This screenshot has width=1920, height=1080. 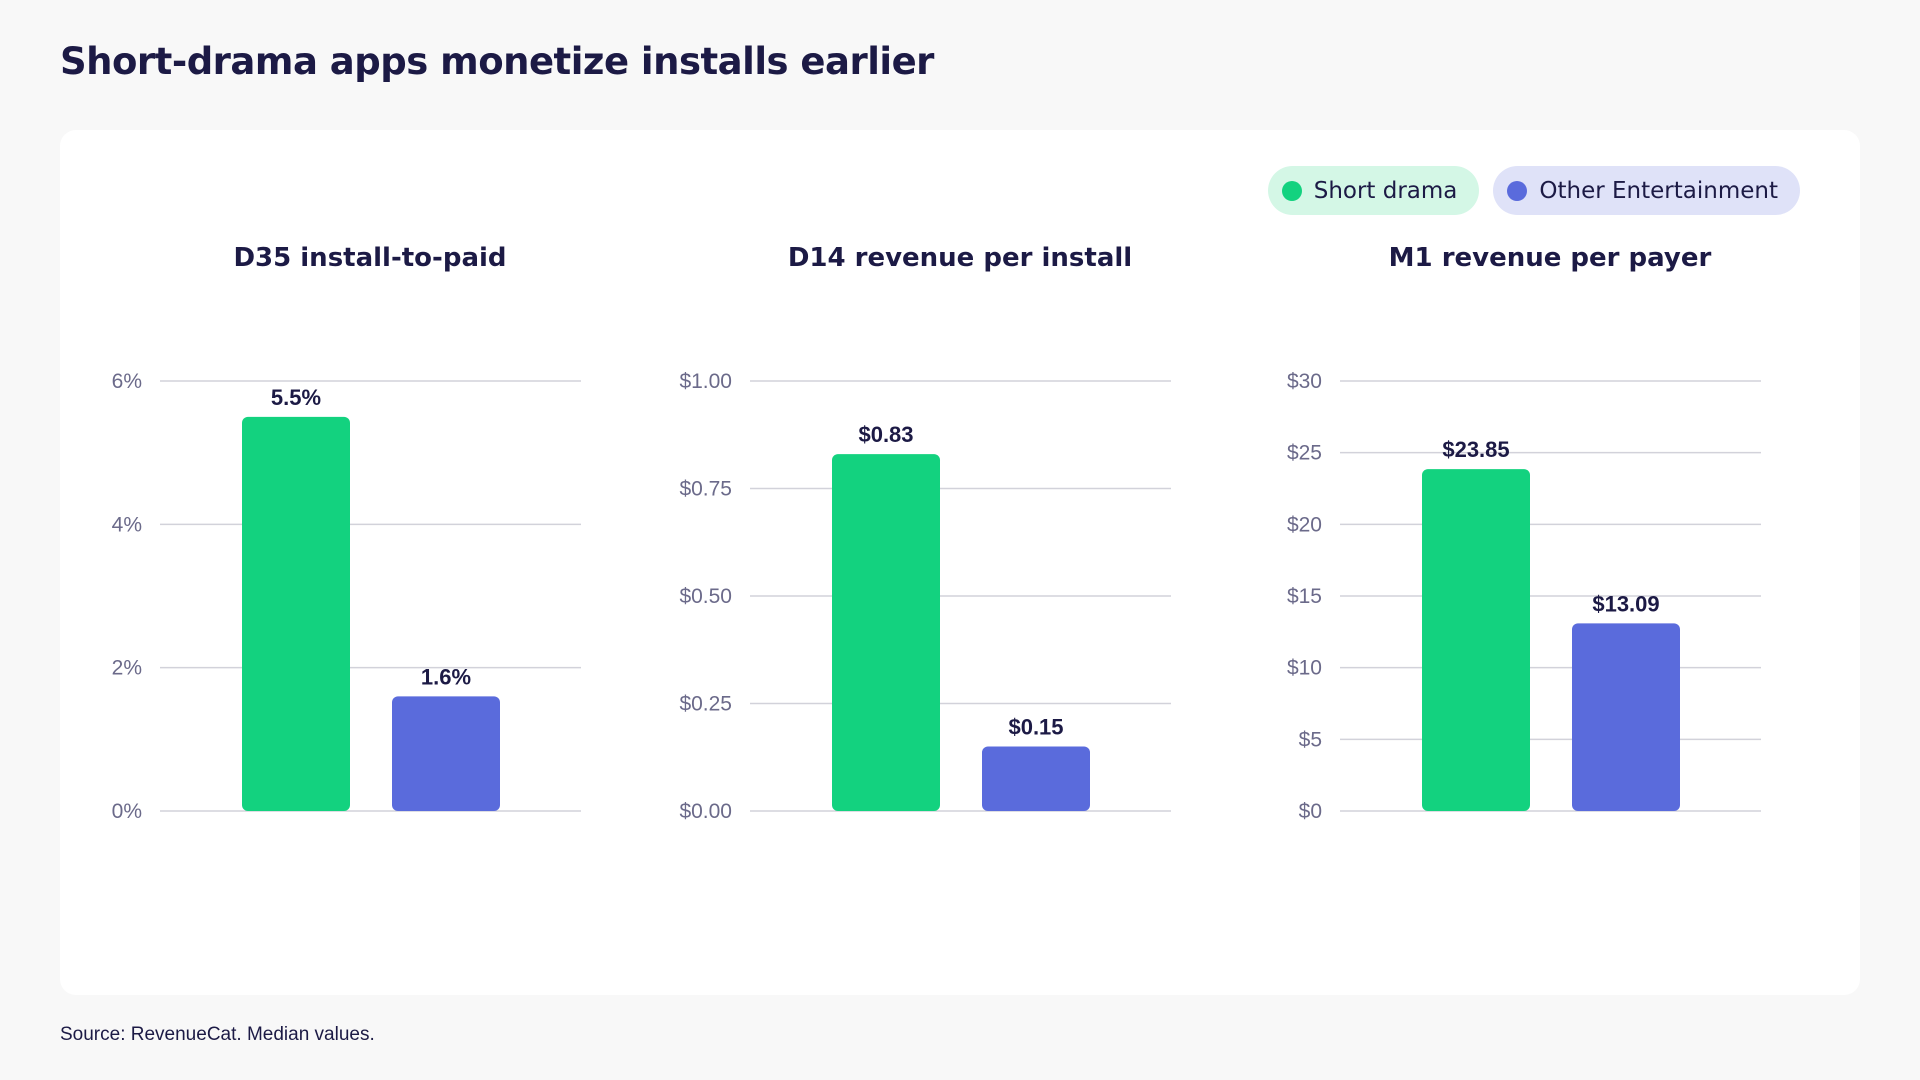 What do you see at coordinates (127, 381) in the screenshot?
I see `y-tick-label: 6%` at bounding box center [127, 381].